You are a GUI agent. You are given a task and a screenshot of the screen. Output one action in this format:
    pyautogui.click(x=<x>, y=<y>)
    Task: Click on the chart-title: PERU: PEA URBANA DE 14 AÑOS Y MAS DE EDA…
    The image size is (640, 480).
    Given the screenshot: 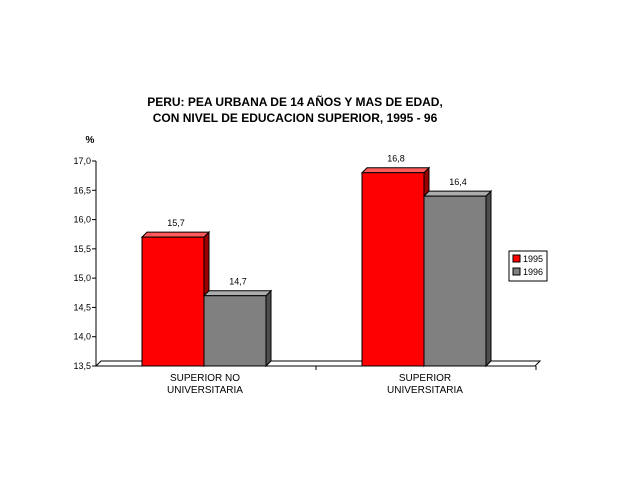 What is the action you would take?
    pyautogui.click(x=295, y=110)
    